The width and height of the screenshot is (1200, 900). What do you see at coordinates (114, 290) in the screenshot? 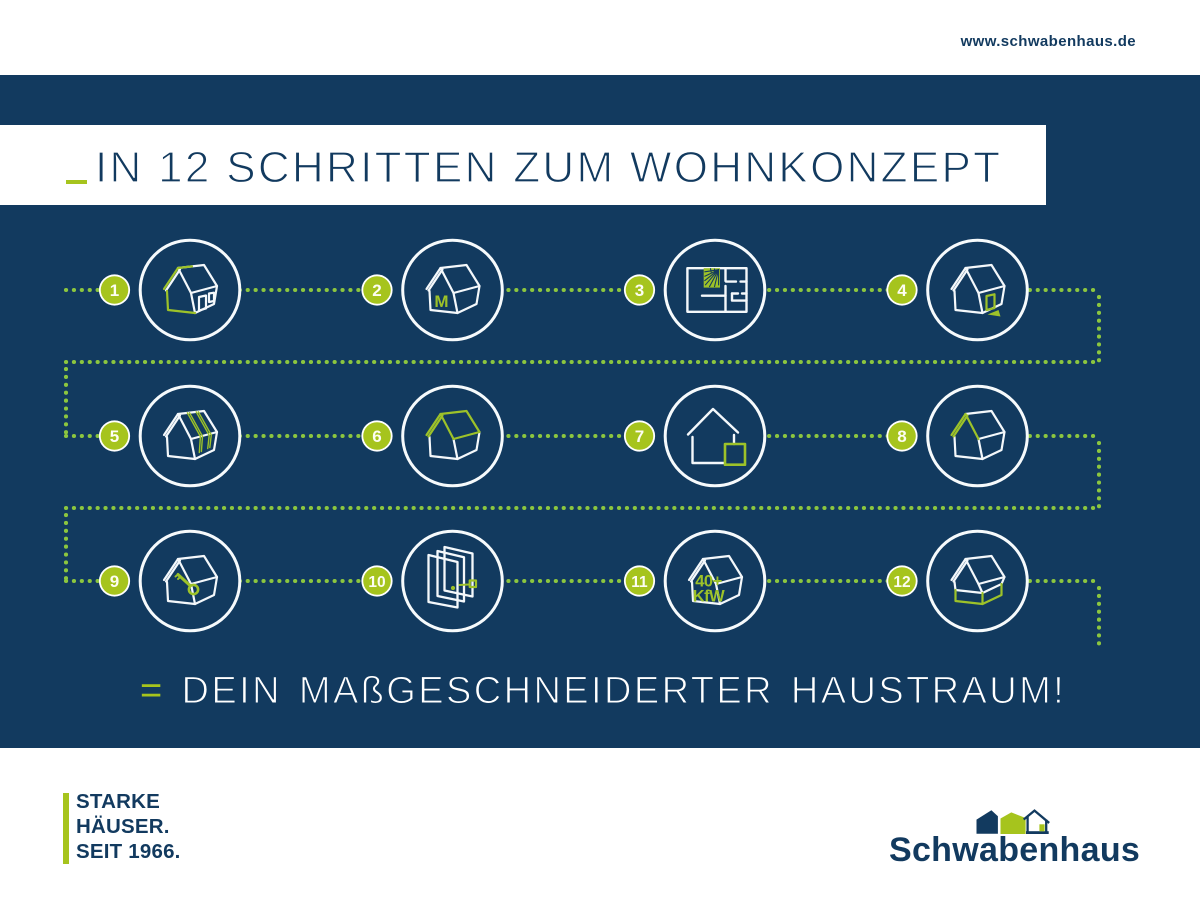
I see `svg-text: 1` at bounding box center [114, 290].